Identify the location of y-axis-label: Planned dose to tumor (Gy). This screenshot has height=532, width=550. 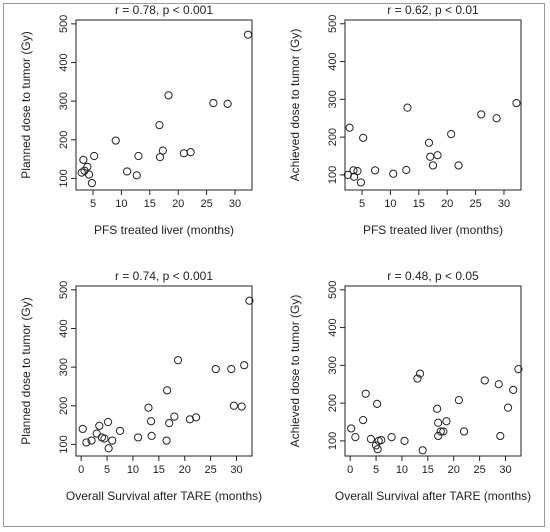
(26, 104).